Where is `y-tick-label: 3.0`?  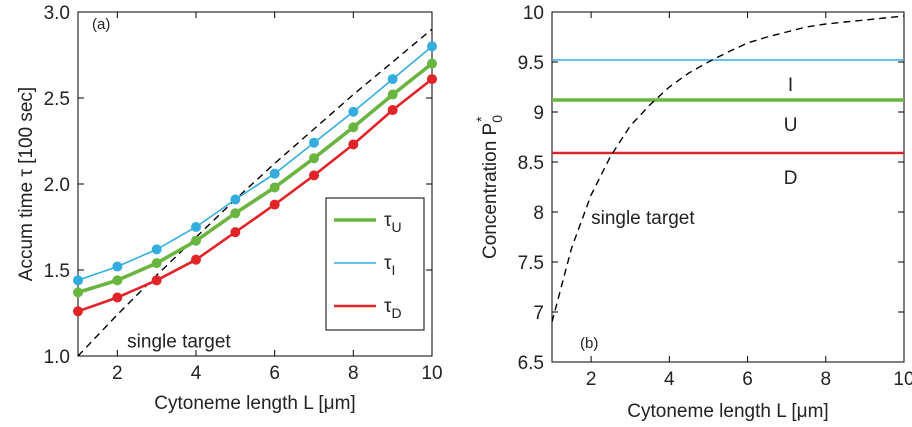
y-tick-label: 3.0 is located at coordinates (57, 13).